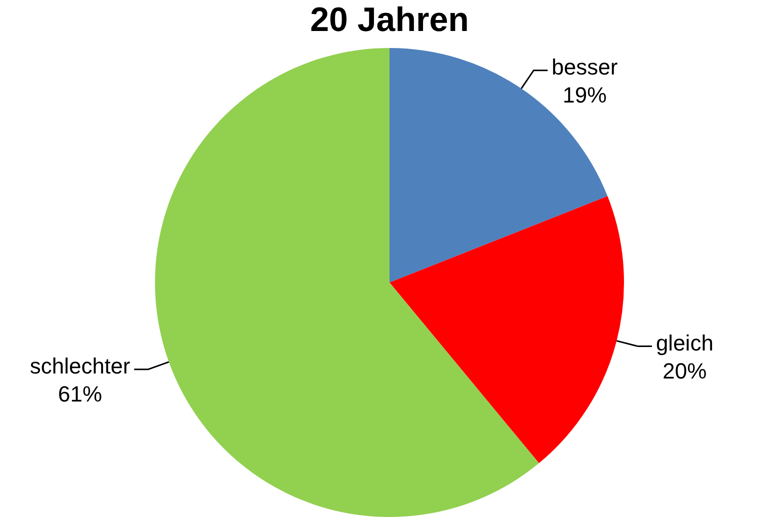 Image resolution: width=779 pixels, height=527 pixels. Describe the element at coordinates (585, 67) in the screenshot. I see `slice-label: besser` at that location.